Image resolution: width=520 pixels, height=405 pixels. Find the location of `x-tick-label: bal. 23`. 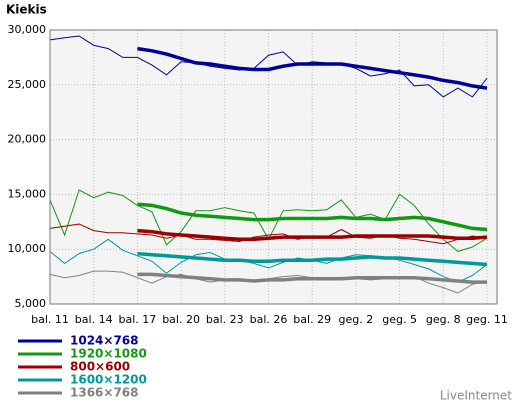

x-tick-label: bal. 23 is located at coordinates (225, 319).